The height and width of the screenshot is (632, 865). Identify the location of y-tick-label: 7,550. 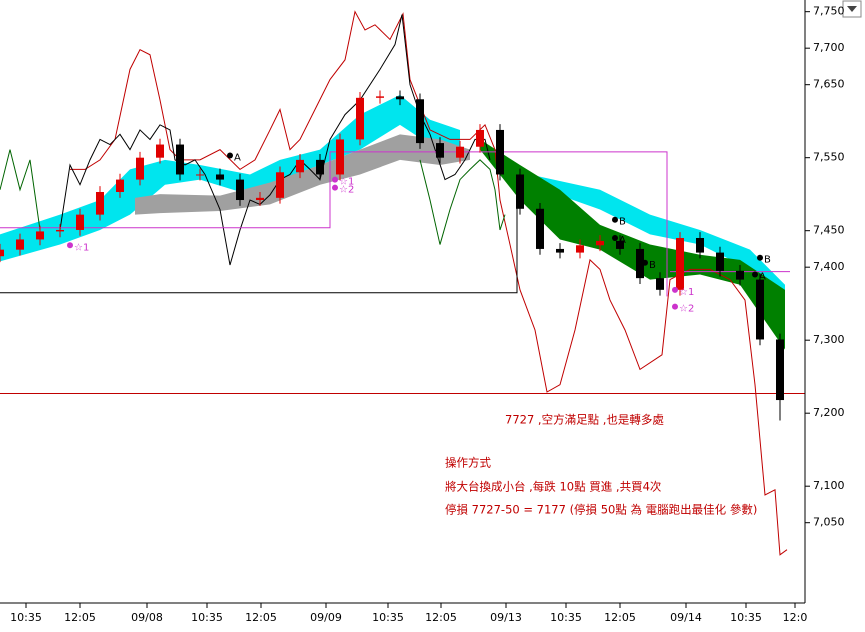
(829, 157).